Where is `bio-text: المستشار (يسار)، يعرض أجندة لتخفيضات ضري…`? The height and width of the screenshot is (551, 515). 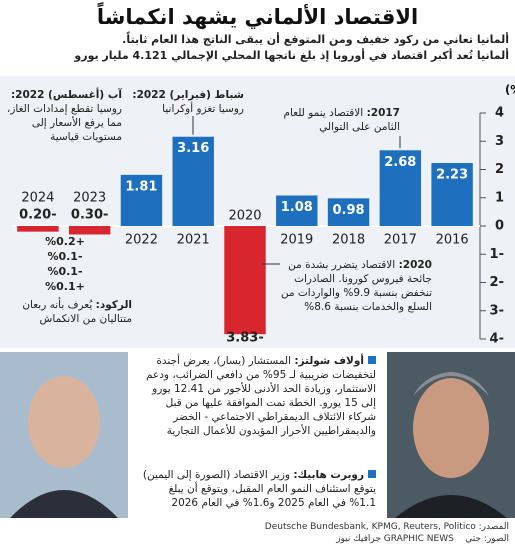 bio-text: المستشار (يسار)، يعرض أجندة لتخفيضات ضري… is located at coordinates (260, 396).